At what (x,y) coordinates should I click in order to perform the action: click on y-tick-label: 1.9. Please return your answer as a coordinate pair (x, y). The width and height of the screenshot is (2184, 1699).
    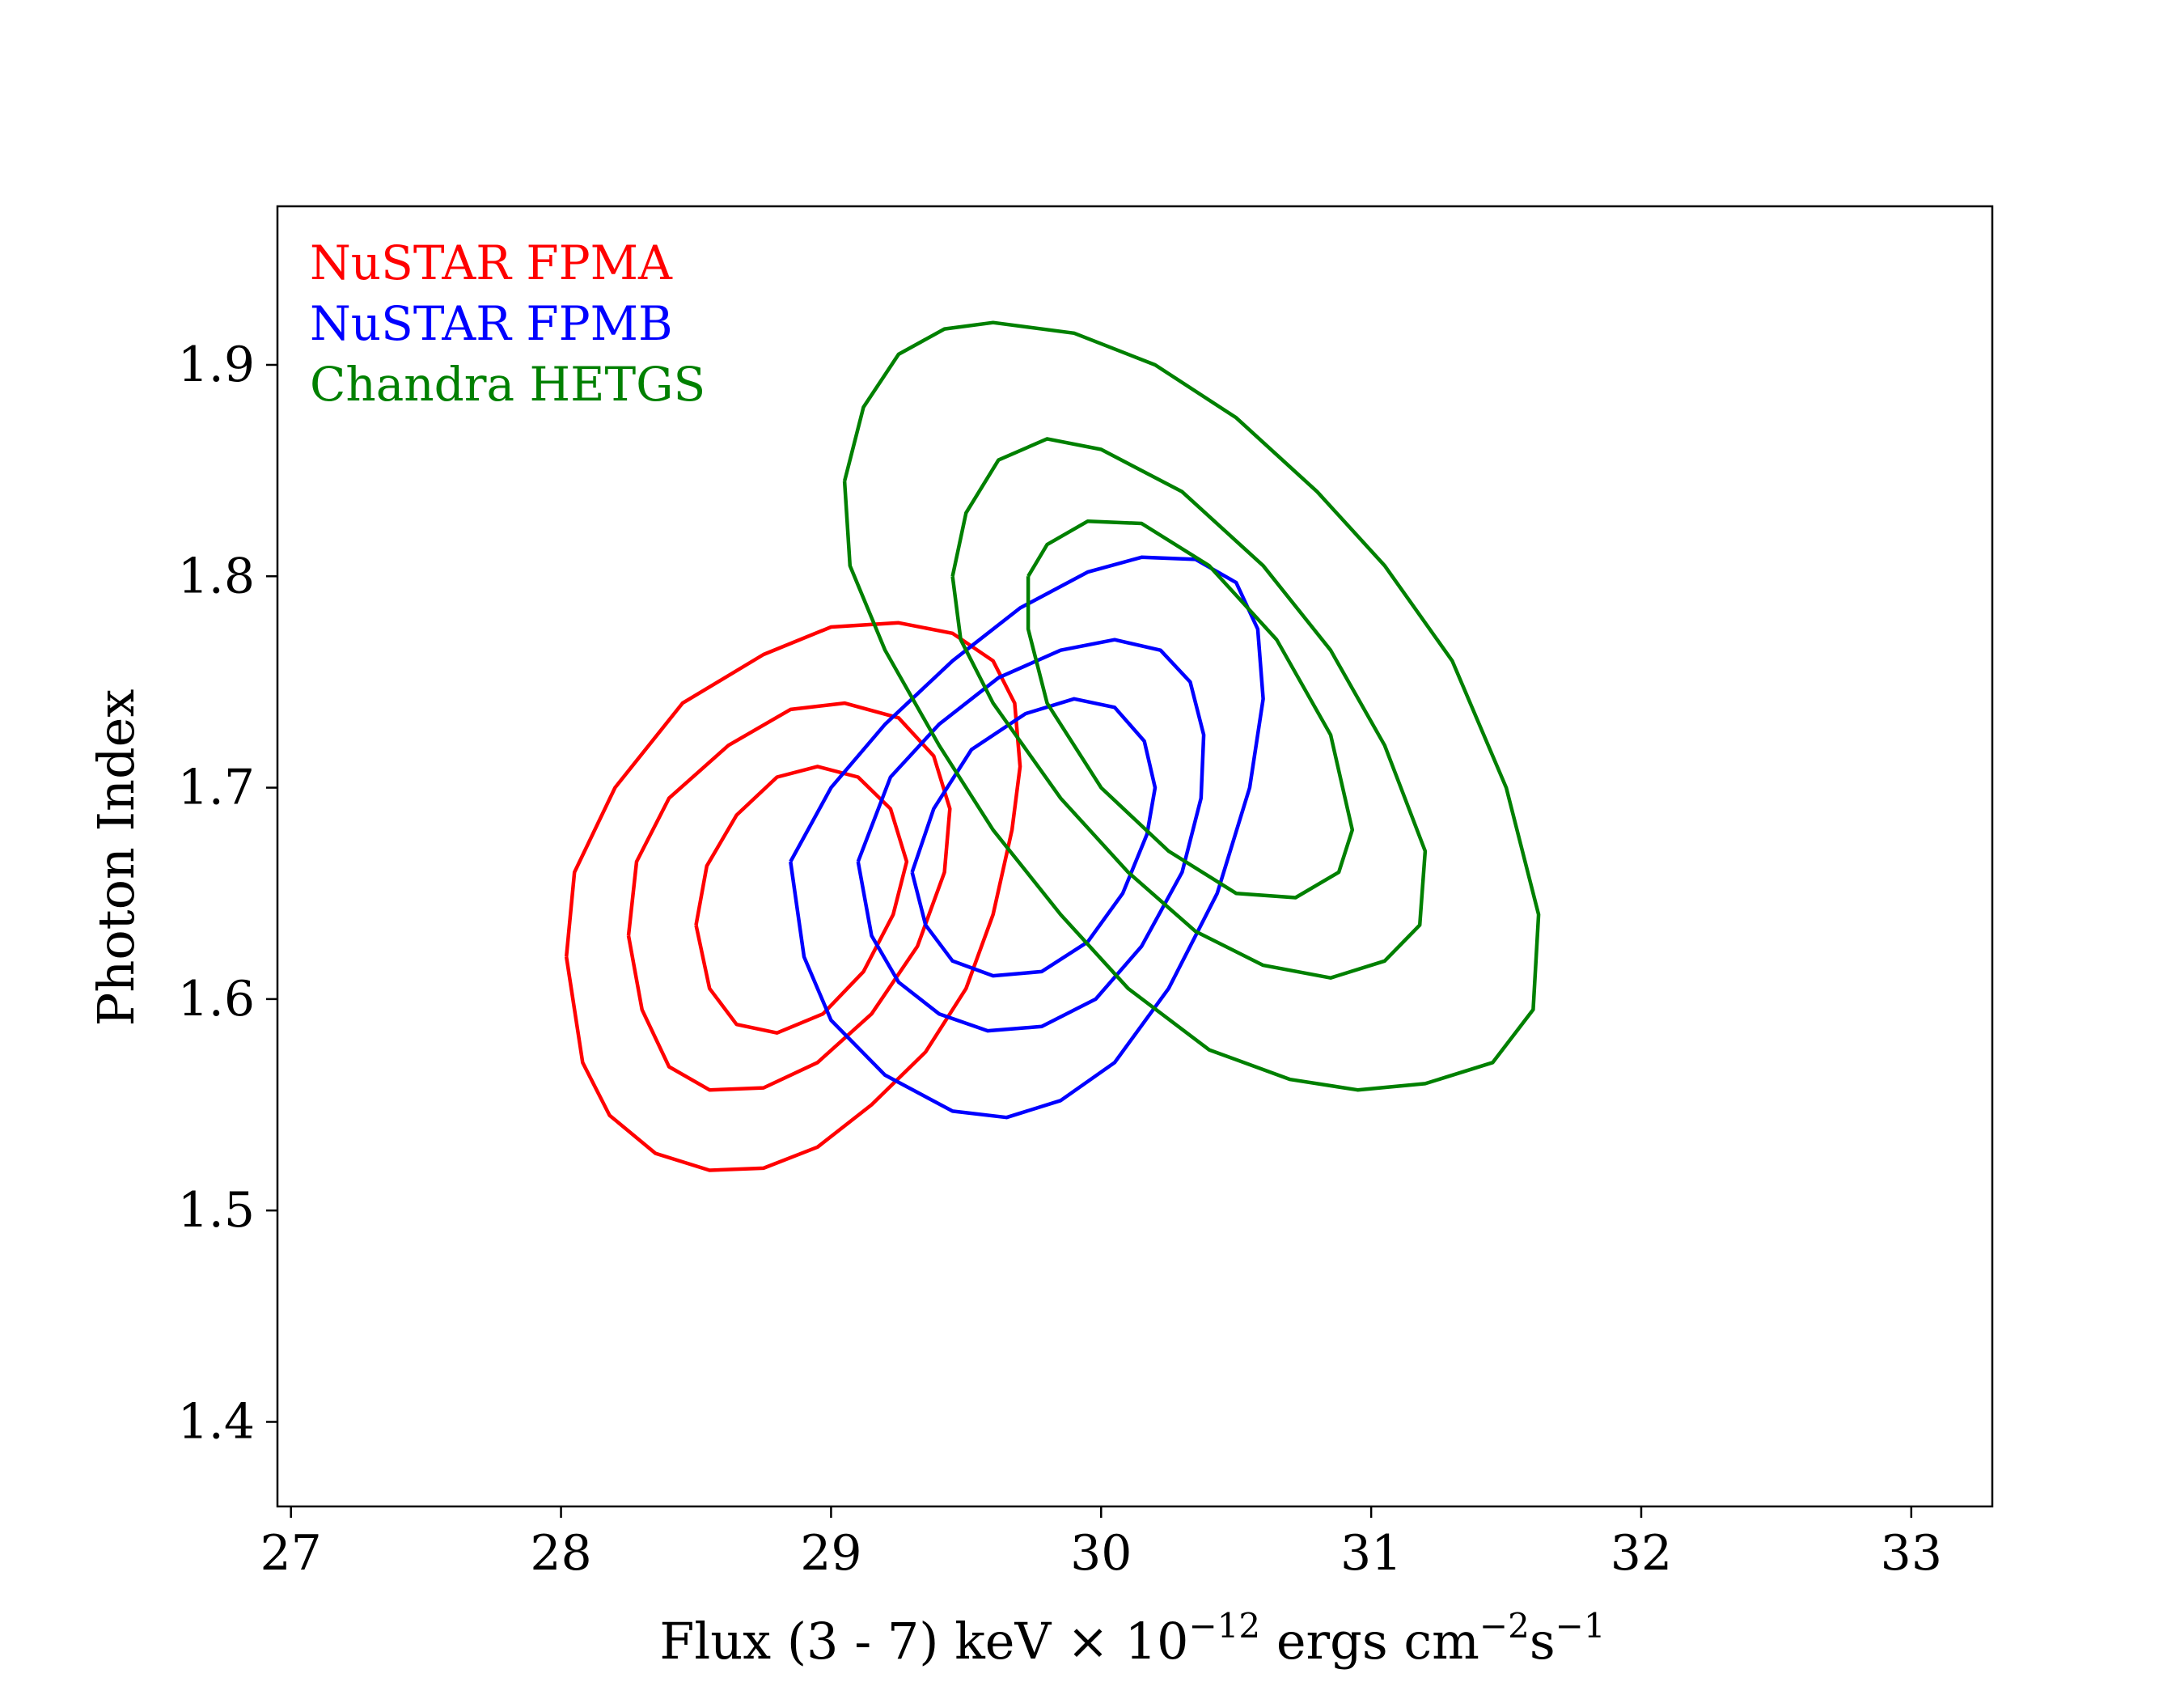
    Looking at the image, I should click on (216, 365).